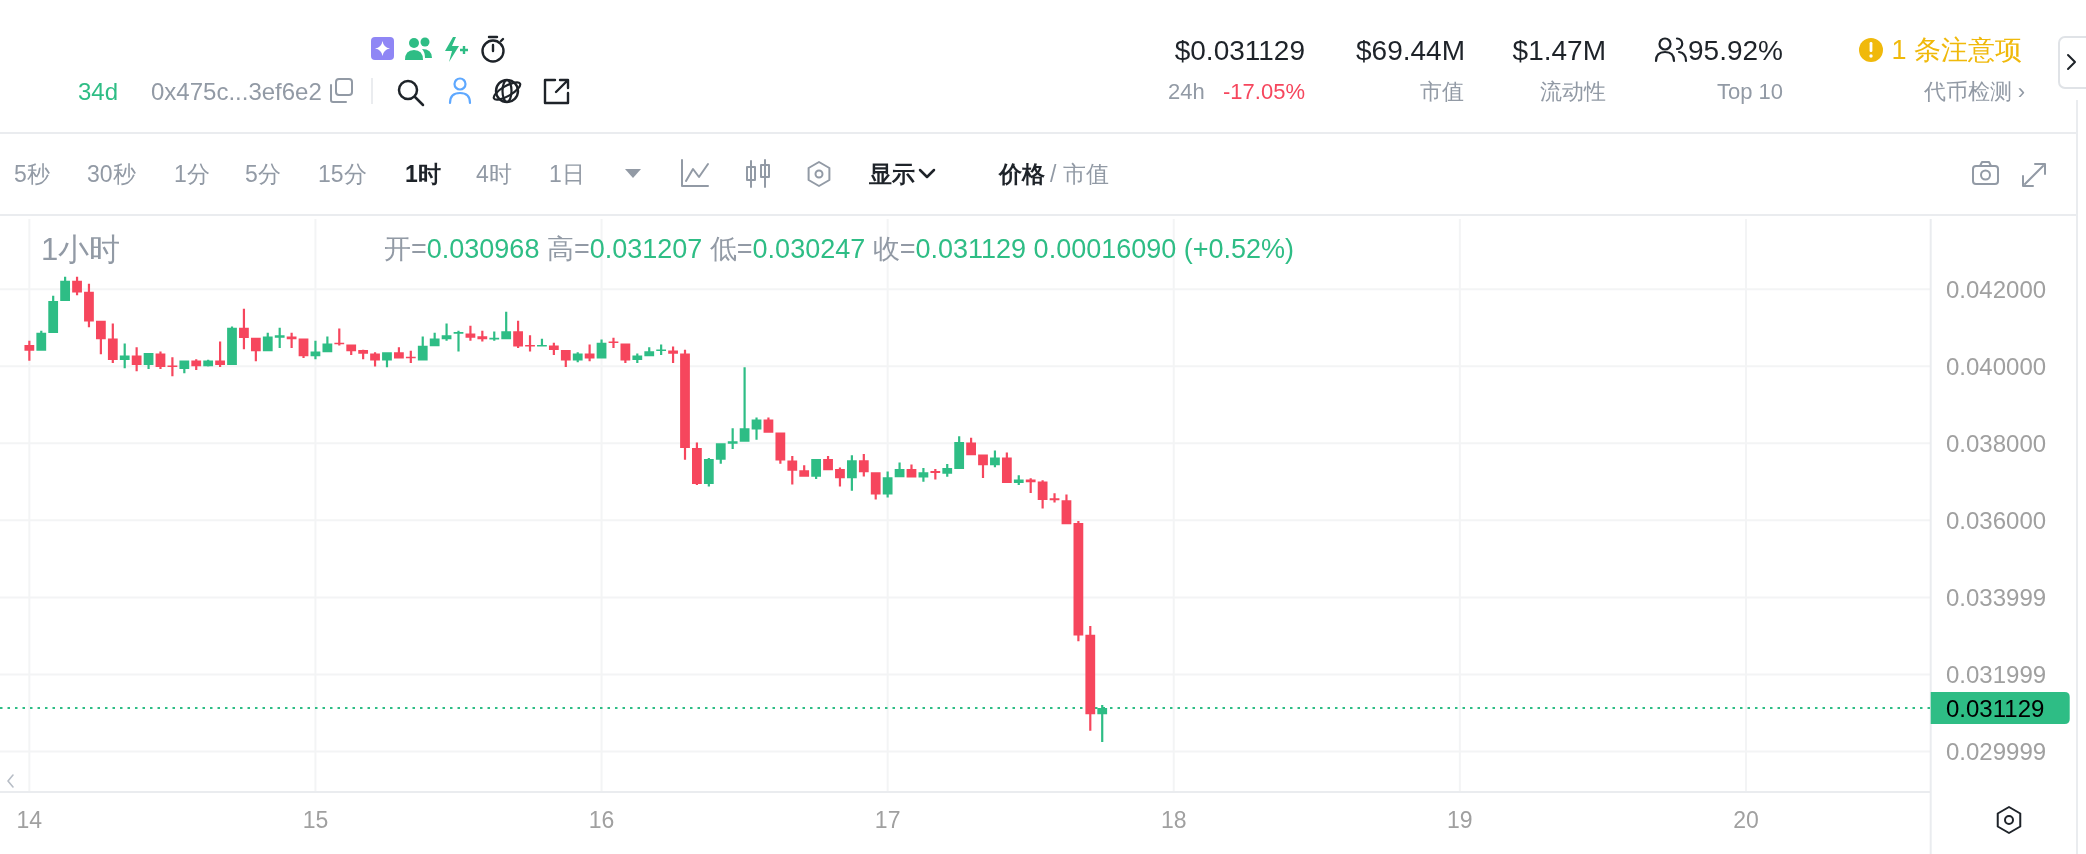 The height and width of the screenshot is (854, 2086). What do you see at coordinates (81, 249) in the screenshot?
I see `chart-title: 1小时` at bounding box center [81, 249].